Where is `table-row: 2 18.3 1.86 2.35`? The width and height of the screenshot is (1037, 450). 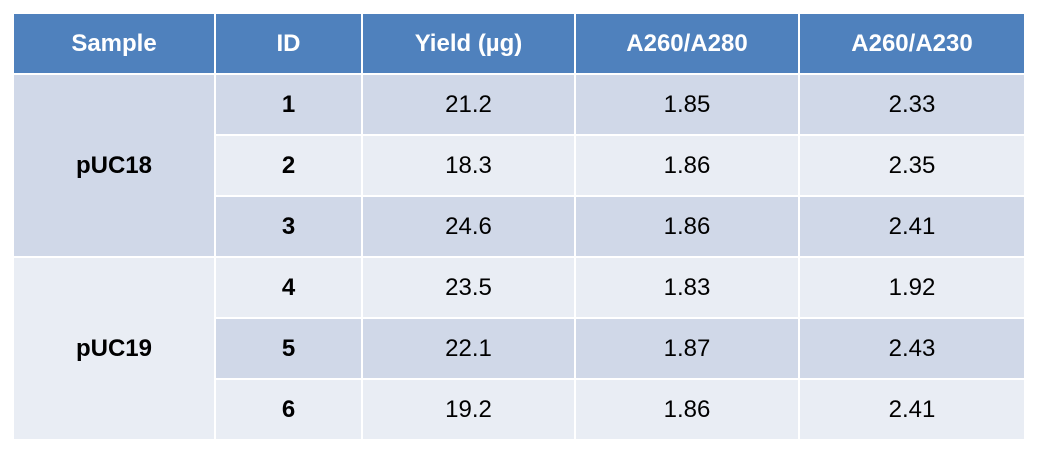
table-row: 2 18.3 1.86 2.35 is located at coordinates (519, 165).